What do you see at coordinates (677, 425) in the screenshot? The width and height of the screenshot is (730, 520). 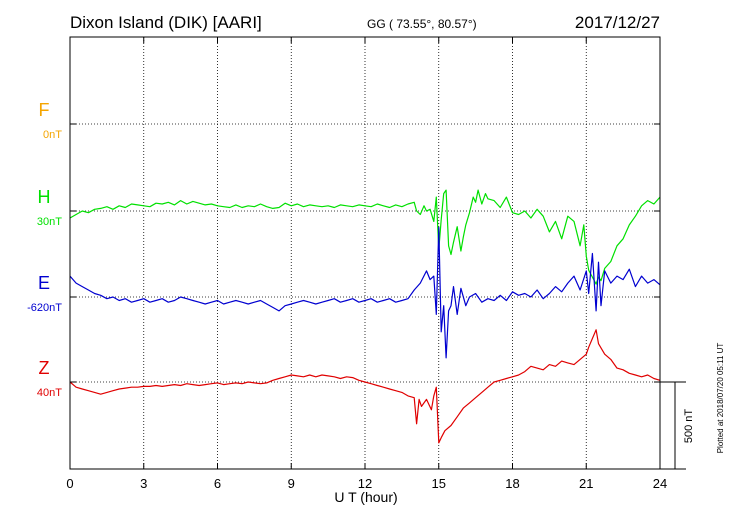 I see `scale-bar: 500 nT` at bounding box center [677, 425].